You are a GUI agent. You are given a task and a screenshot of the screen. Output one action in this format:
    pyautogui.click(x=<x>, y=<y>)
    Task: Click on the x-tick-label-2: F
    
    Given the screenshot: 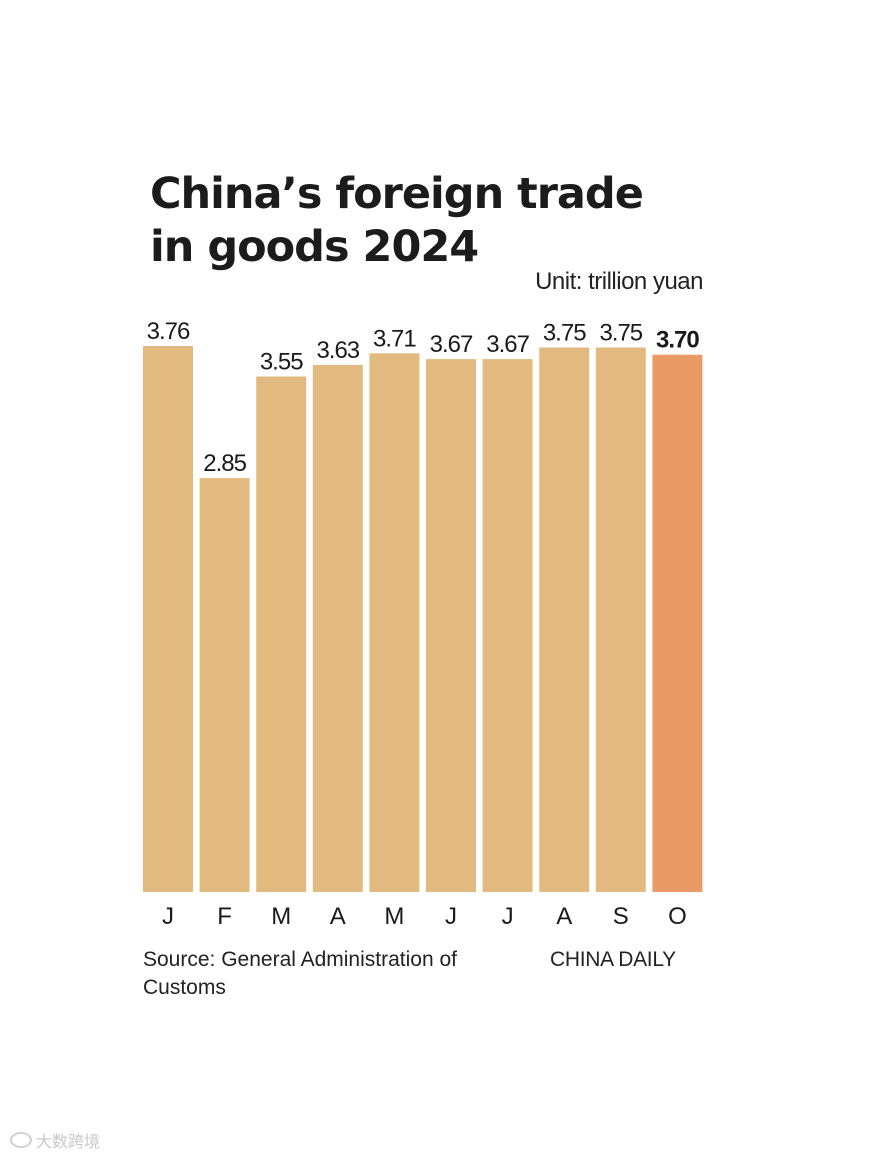 What is the action you would take?
    pyautogui.click(x=224, y=916)
    